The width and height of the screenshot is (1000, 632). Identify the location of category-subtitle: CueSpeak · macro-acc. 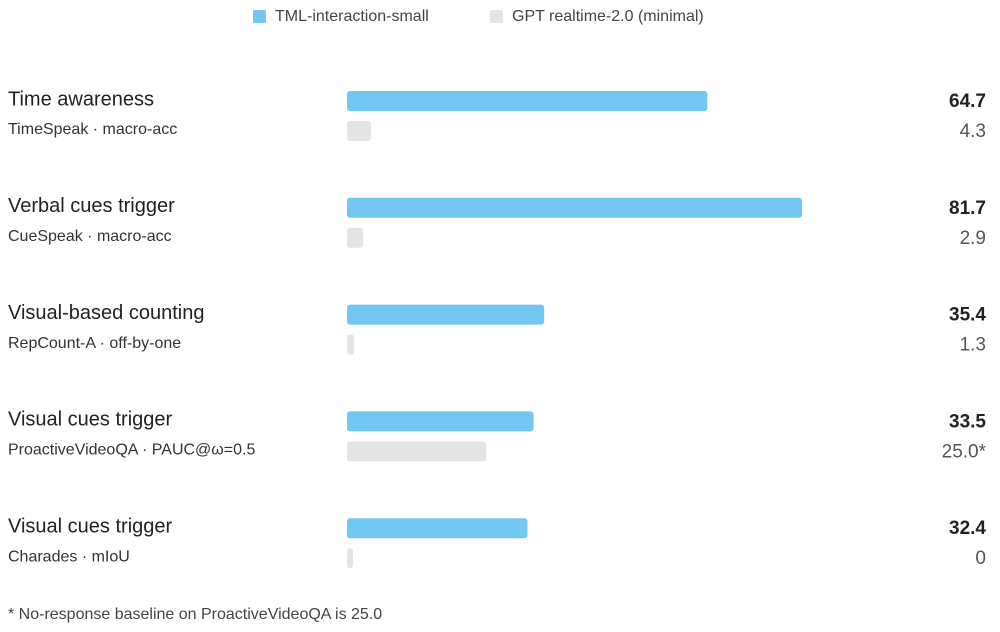
(90, 236).